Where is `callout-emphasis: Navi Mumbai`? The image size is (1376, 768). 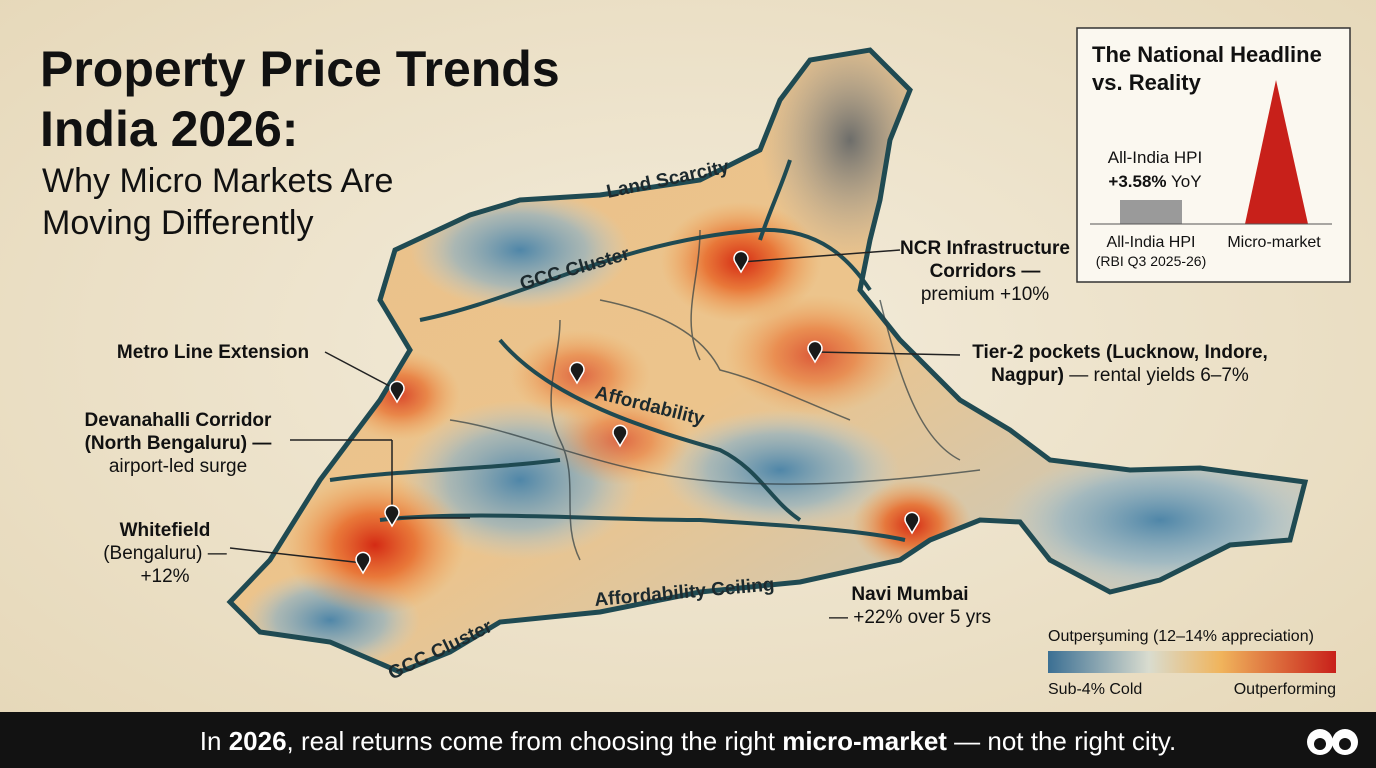 callout-emphasis: Navi Mumbai is located at coordinates (909, 594).